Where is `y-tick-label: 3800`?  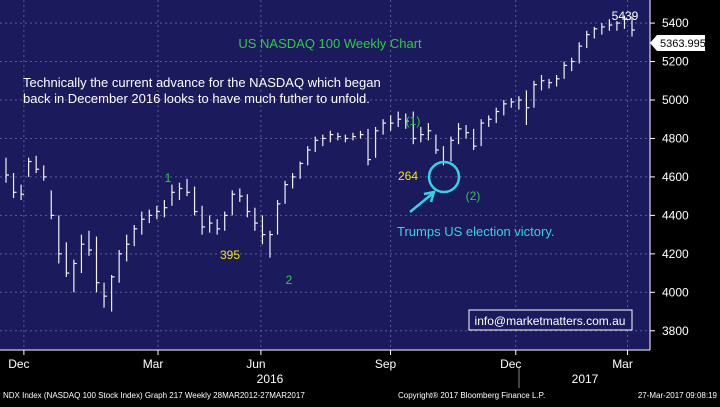 y-tick-label: 3800 is located at coordinates (675, 331).